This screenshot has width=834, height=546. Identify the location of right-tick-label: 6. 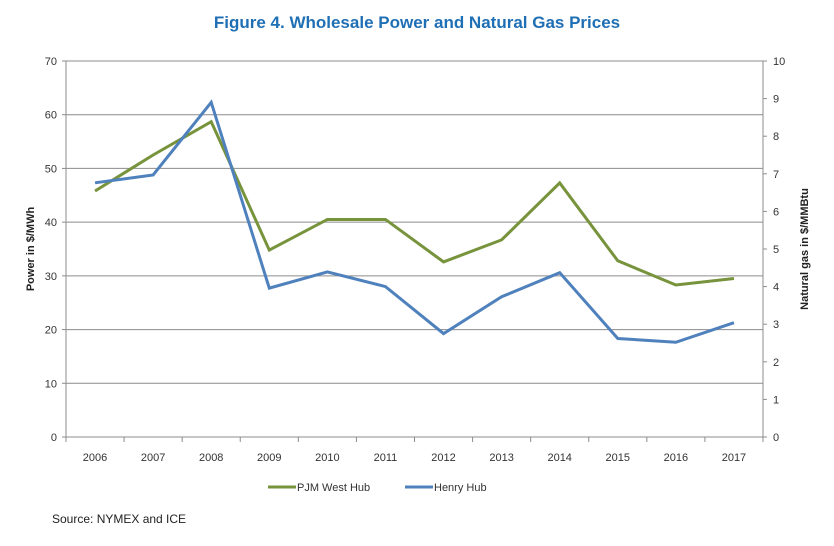
(776, 212).